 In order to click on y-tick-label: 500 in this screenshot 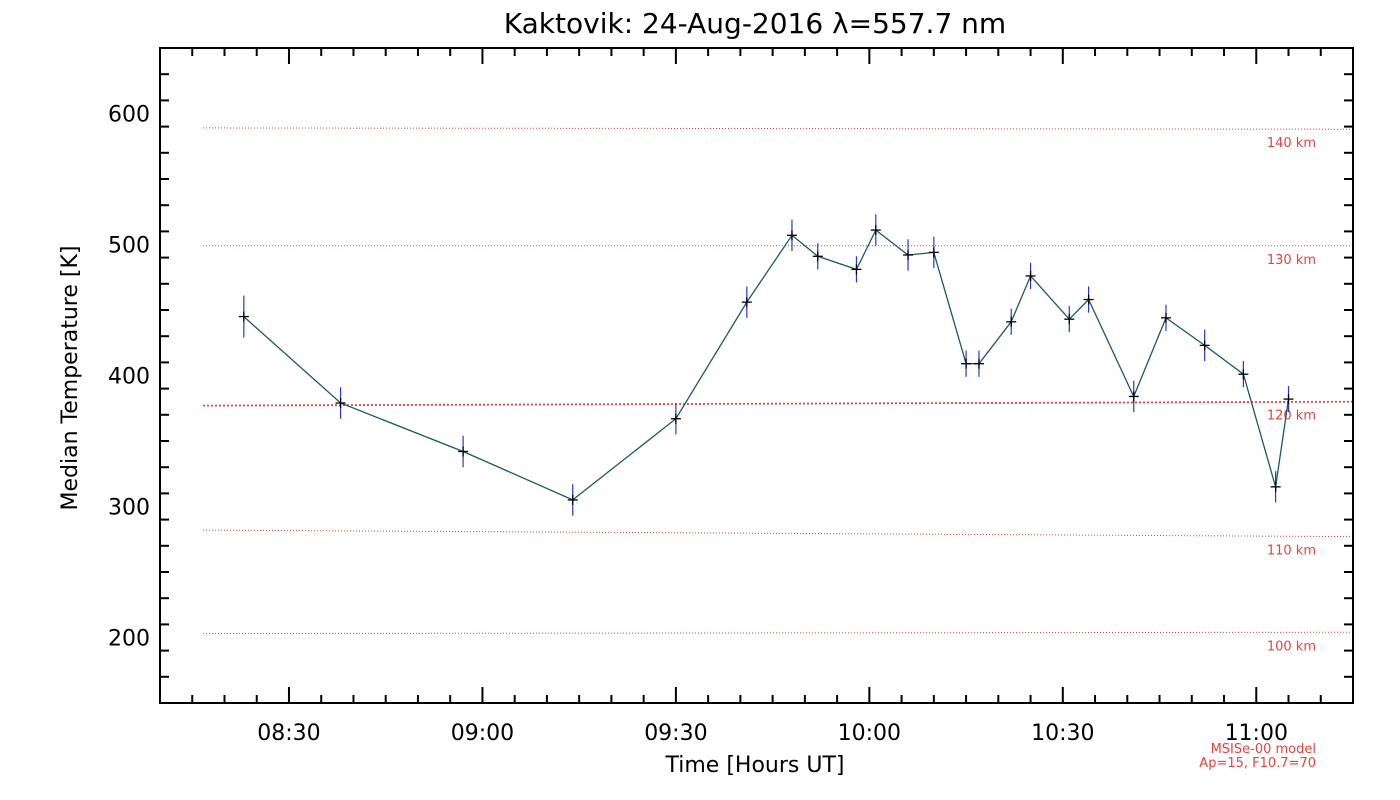, I will do `click(129, 246)`.